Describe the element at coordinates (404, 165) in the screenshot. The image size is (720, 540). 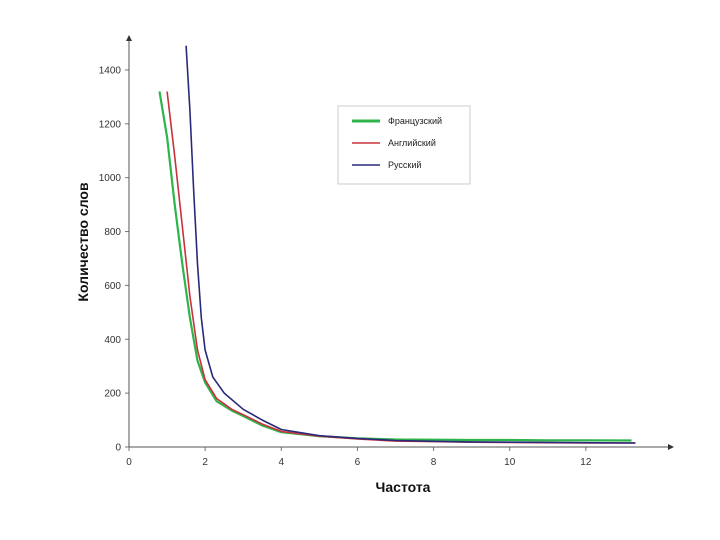
I see `legend-label: Русский` at that location.